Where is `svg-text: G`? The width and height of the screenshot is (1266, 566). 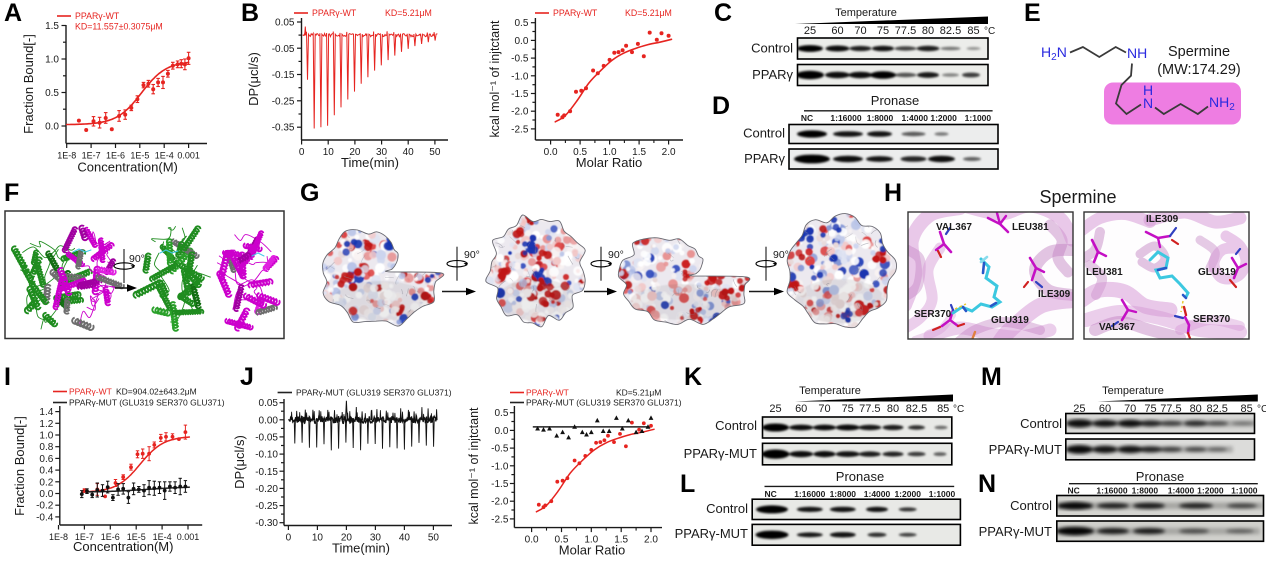 svg-text: G is located at coordinates (309, 193).